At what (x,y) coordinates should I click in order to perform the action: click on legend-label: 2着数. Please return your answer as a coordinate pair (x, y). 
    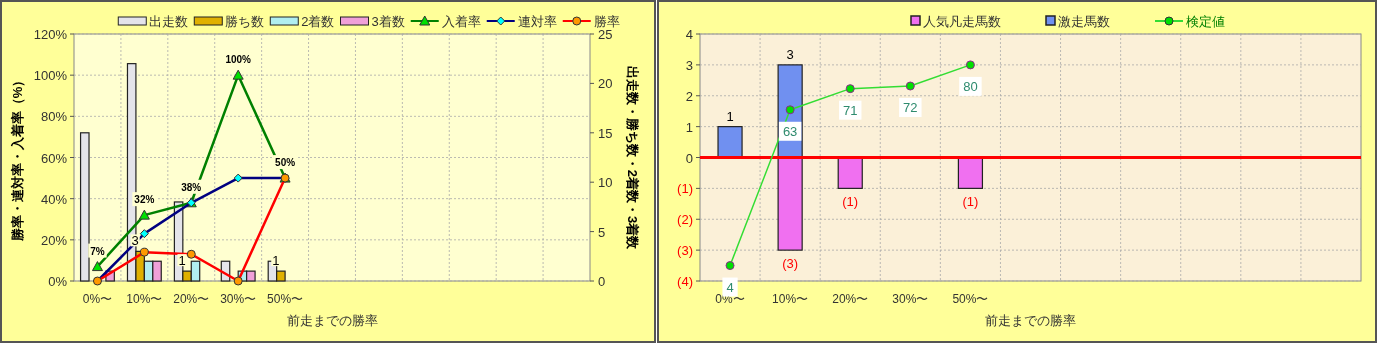
    Looking at the image, I should click on (318, 21).